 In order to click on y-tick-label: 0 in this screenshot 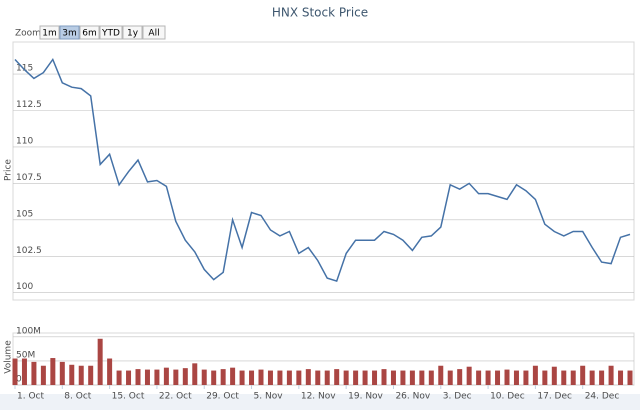, I will do `click(19, 380)`.